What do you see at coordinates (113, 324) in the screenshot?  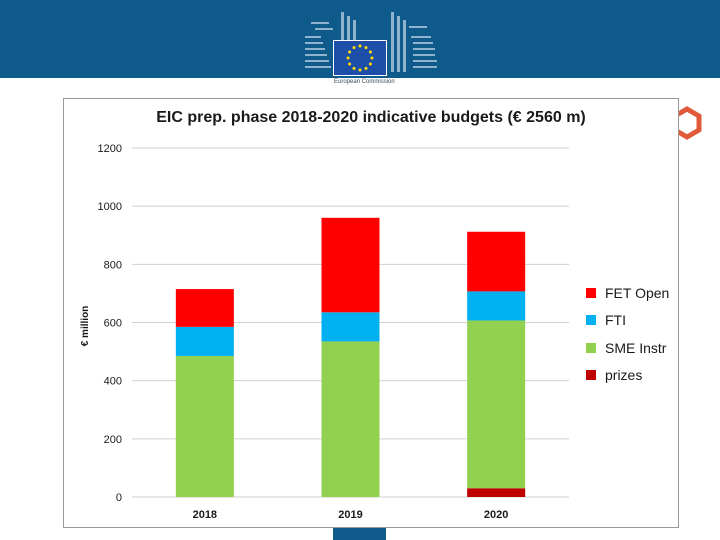 I see `y-tick-label: 600` at bounding box center [113, 324].